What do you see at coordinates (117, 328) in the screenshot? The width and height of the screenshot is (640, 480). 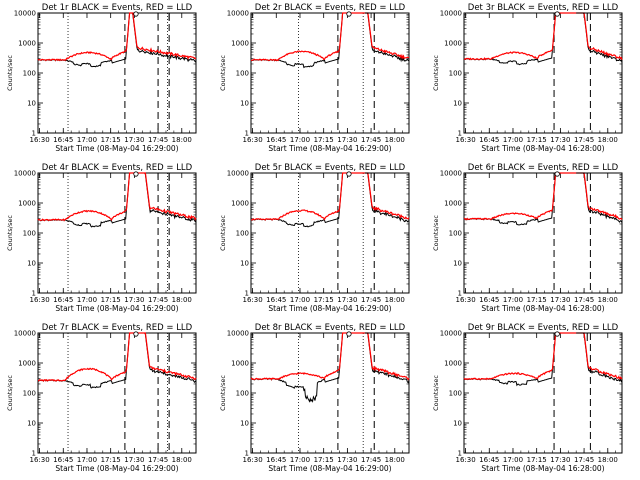 I see `panel-title: Det 7r BLACK = Events, RED = LLD` at bounding box center [117, 328].